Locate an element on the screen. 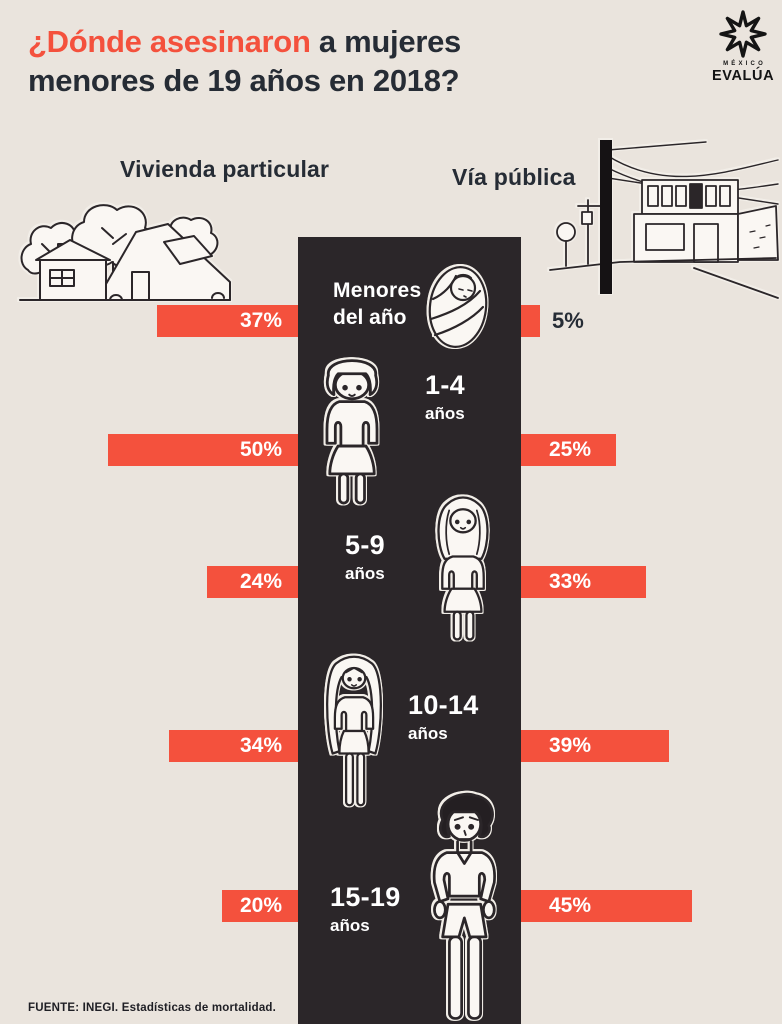  bar-vivienda-5-9: 24% is located at coordinates (252, 582).